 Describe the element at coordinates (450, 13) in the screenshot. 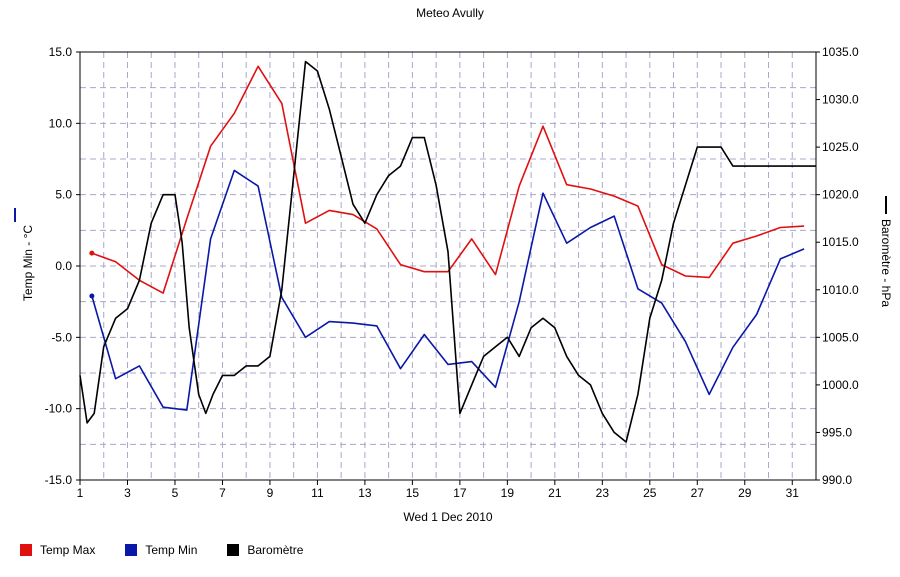

I see `chart-title: Meteo Avully` at that location.